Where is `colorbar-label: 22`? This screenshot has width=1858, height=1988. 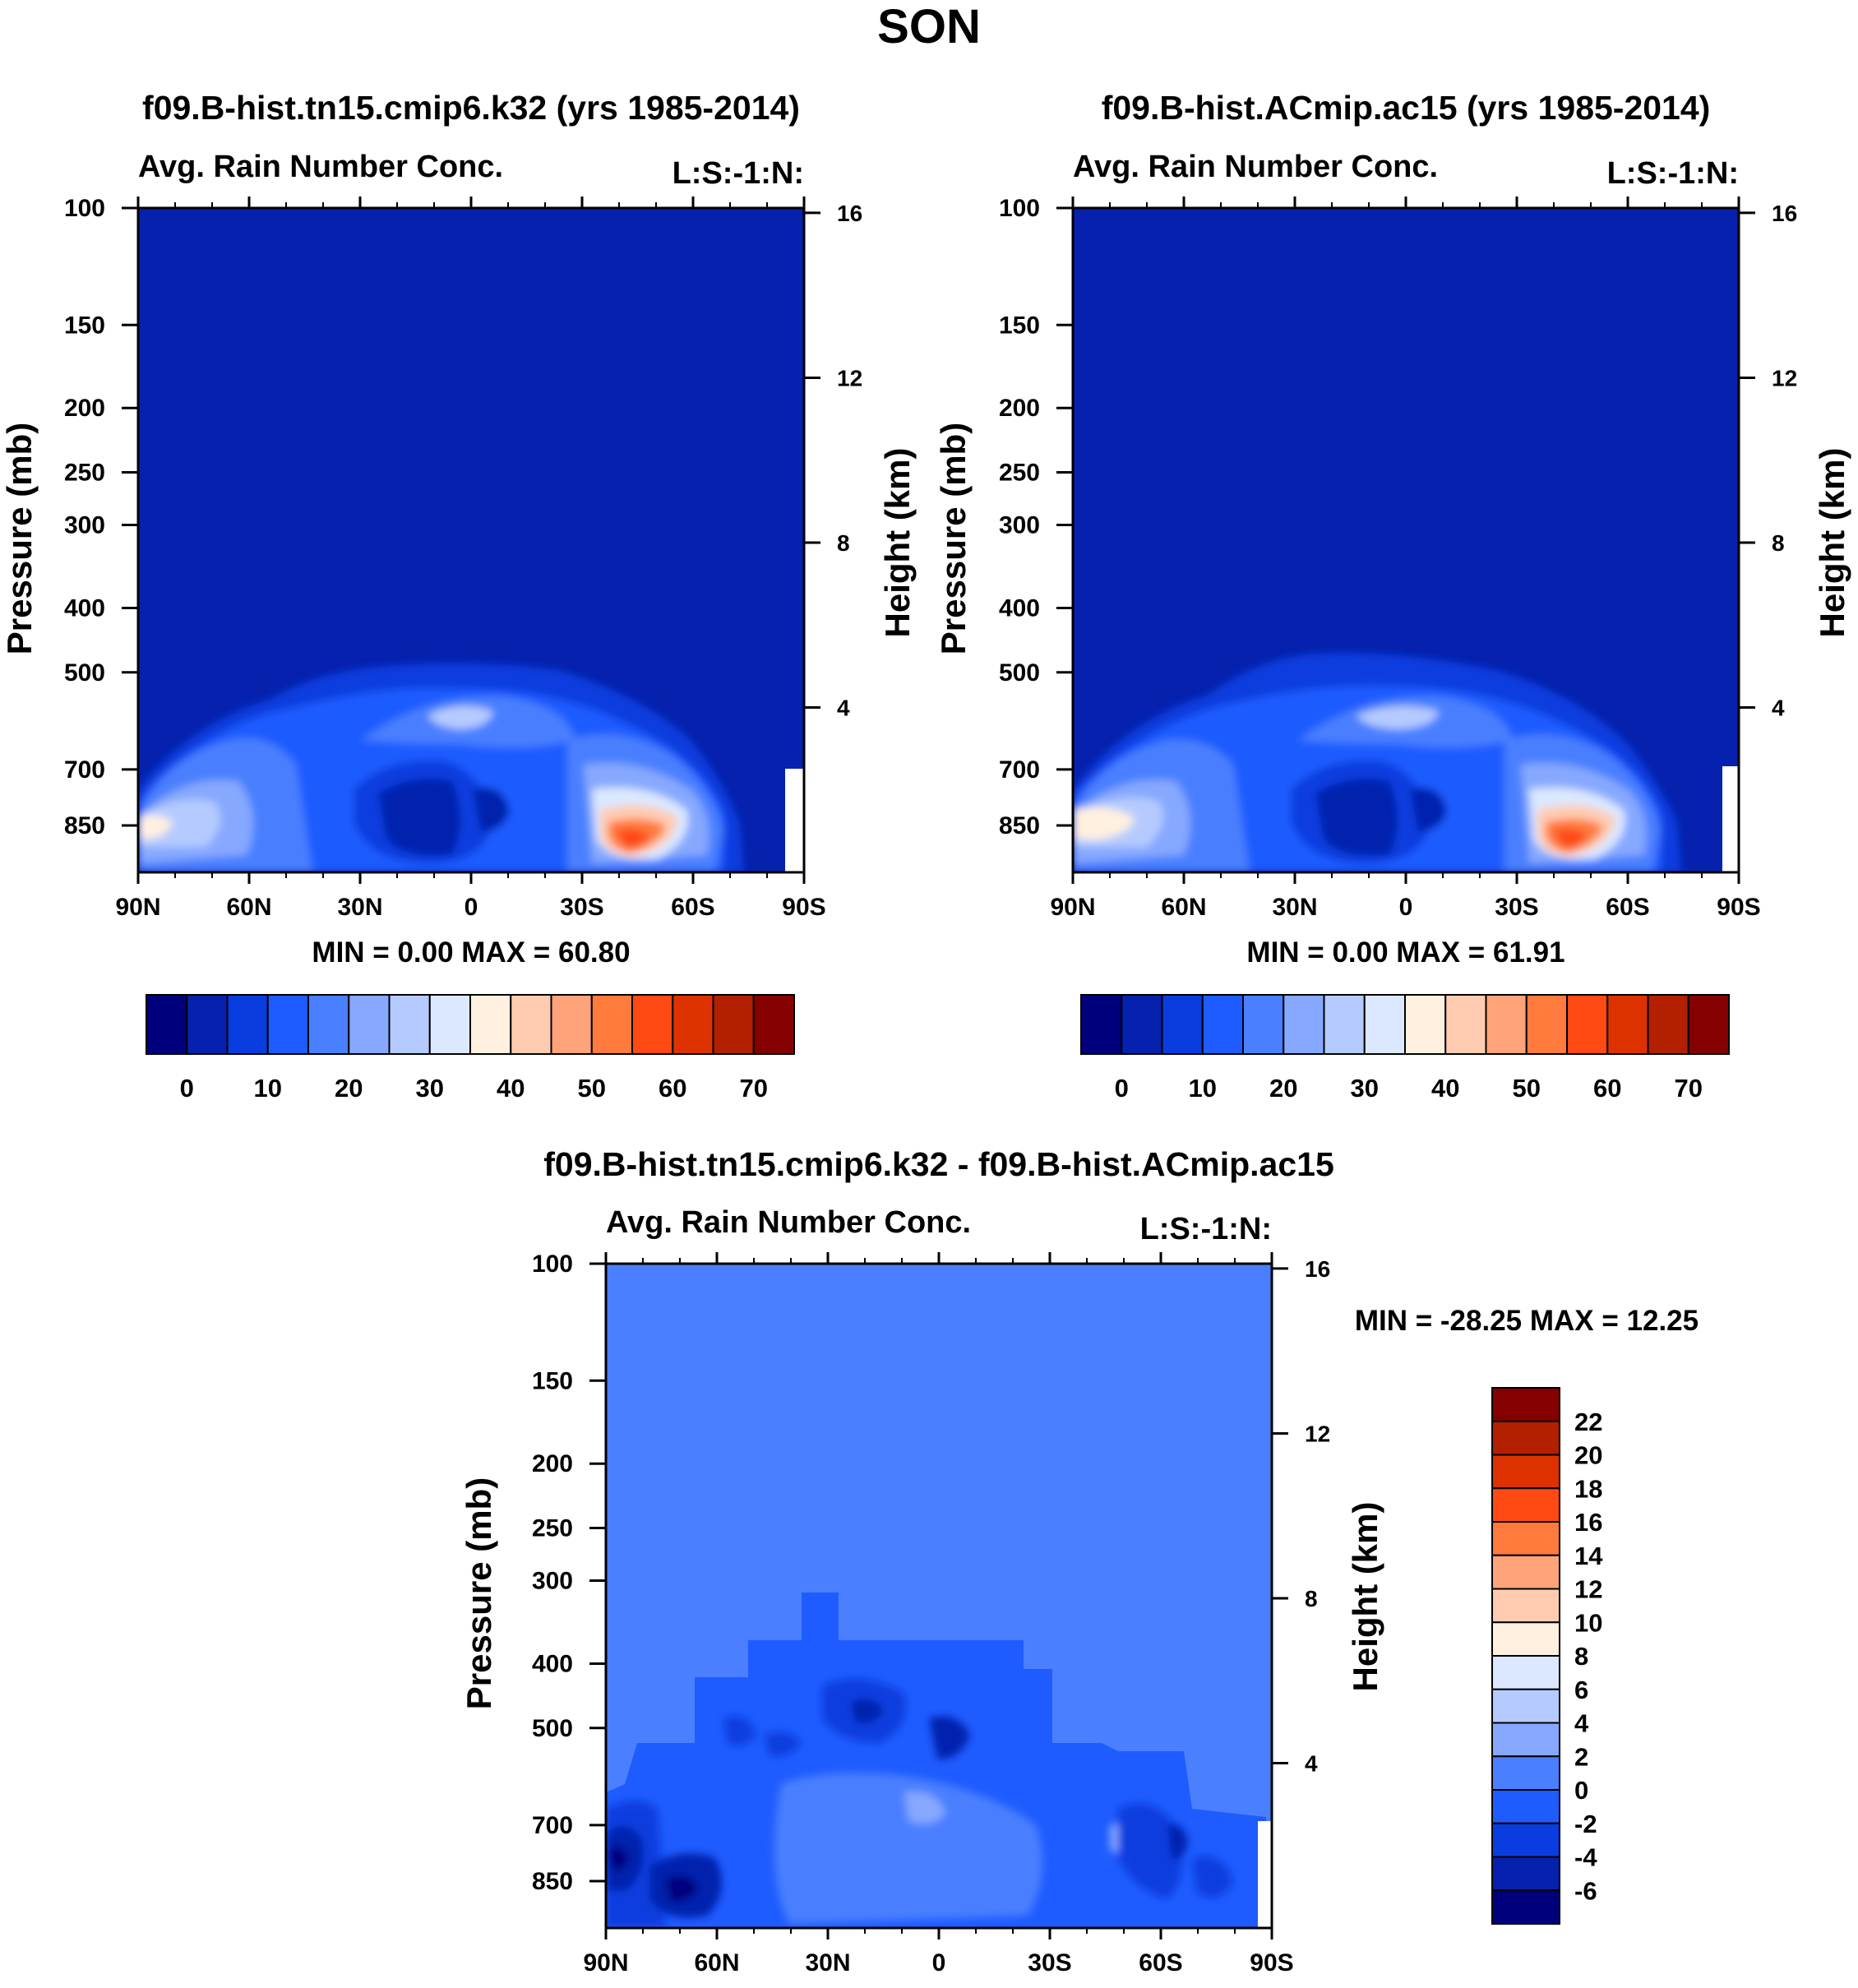 colorbar-label: 22 is located at coordinates (1588, 1422).